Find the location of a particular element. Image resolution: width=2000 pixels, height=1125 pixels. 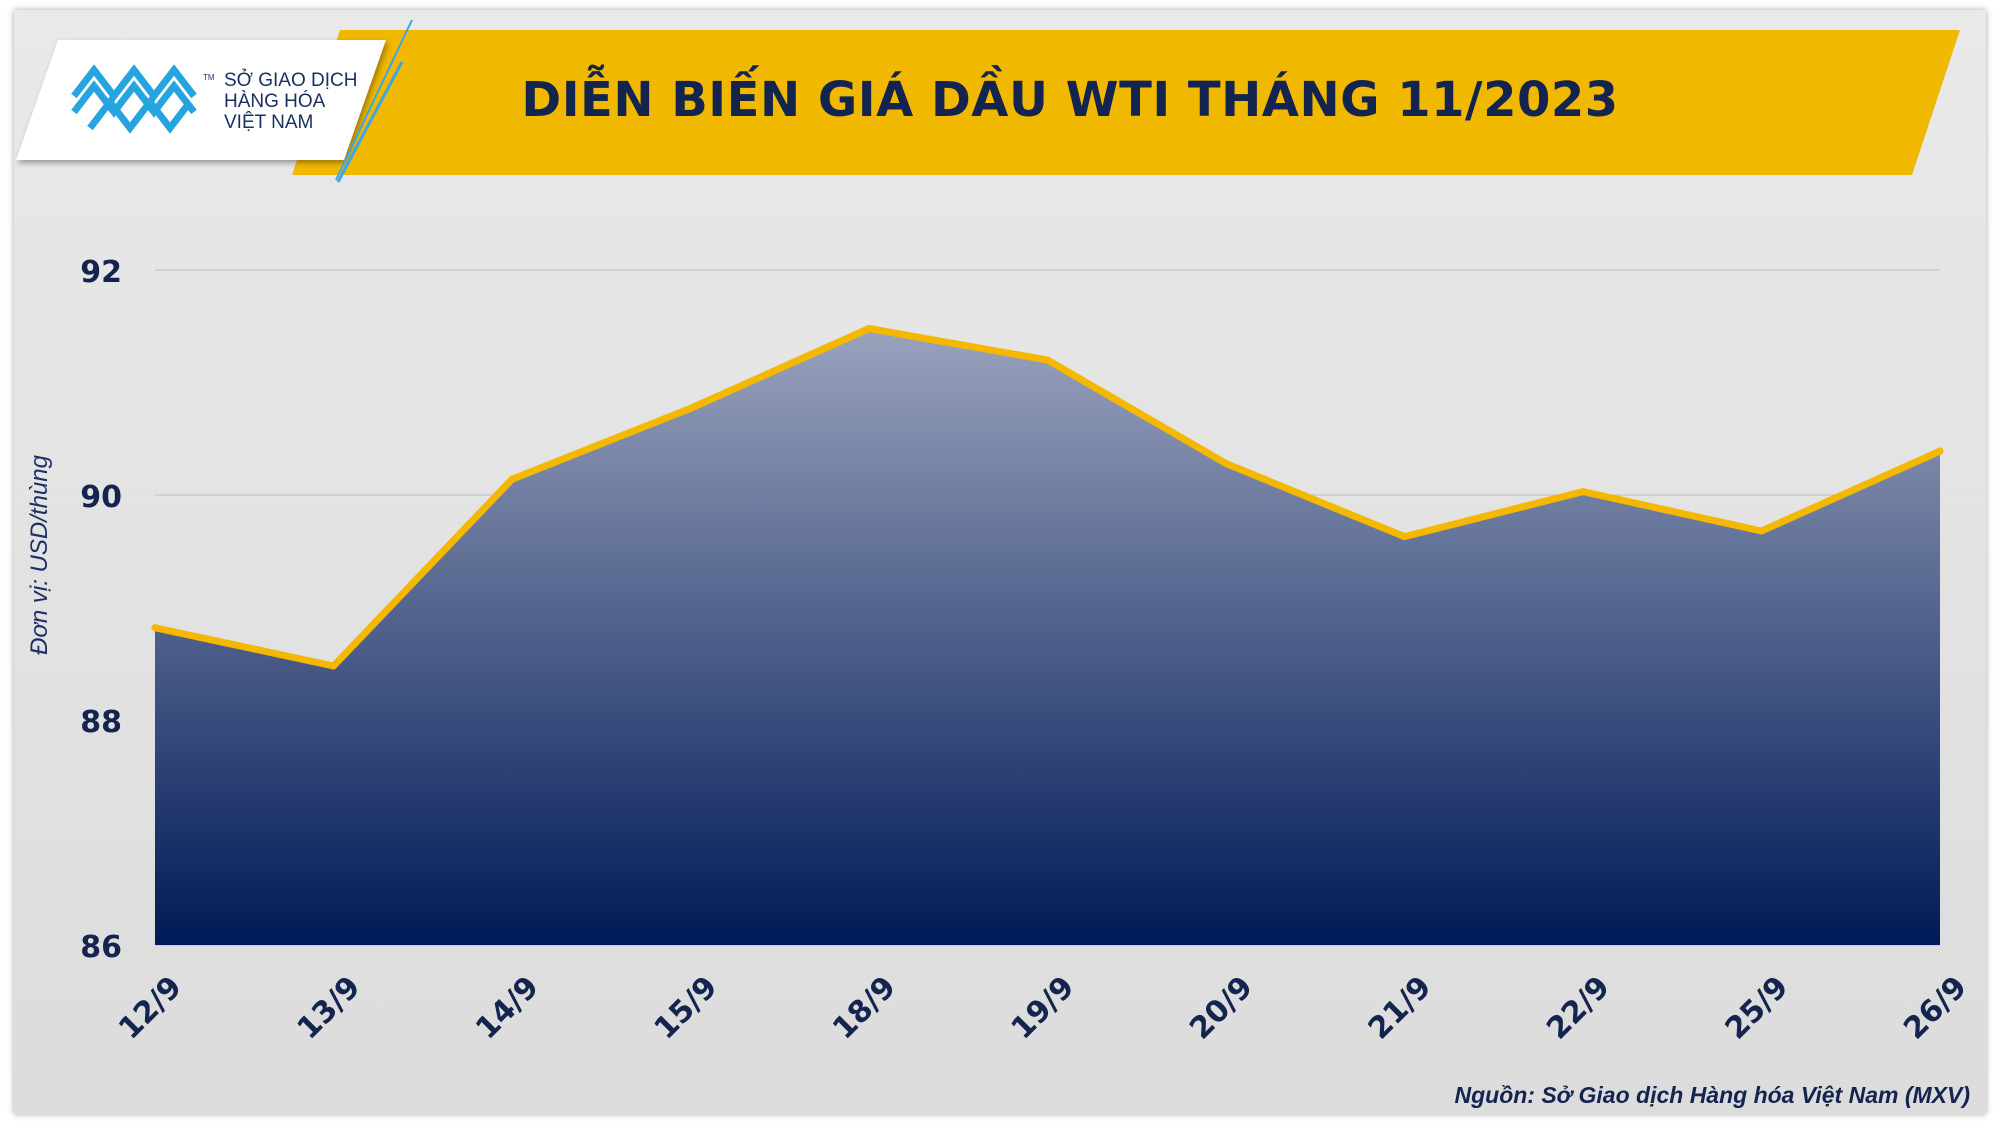

logo-panel is located at coordinates (201, 100).